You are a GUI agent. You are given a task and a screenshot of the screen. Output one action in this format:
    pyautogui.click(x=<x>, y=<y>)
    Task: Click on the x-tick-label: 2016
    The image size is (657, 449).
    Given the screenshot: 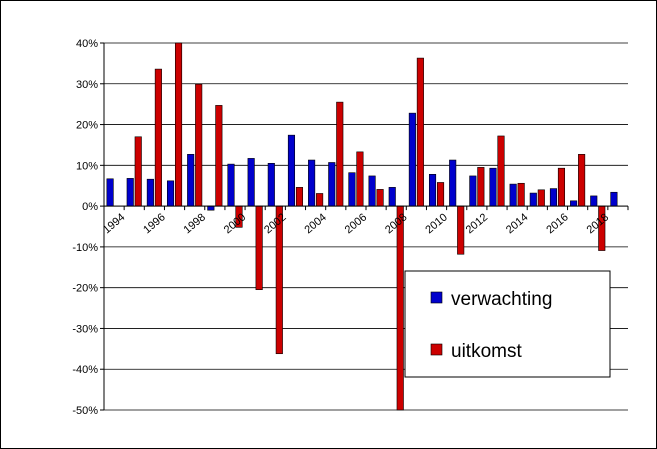 What is the action you would take?
    pyautogui.click(x=557, y=223)
    